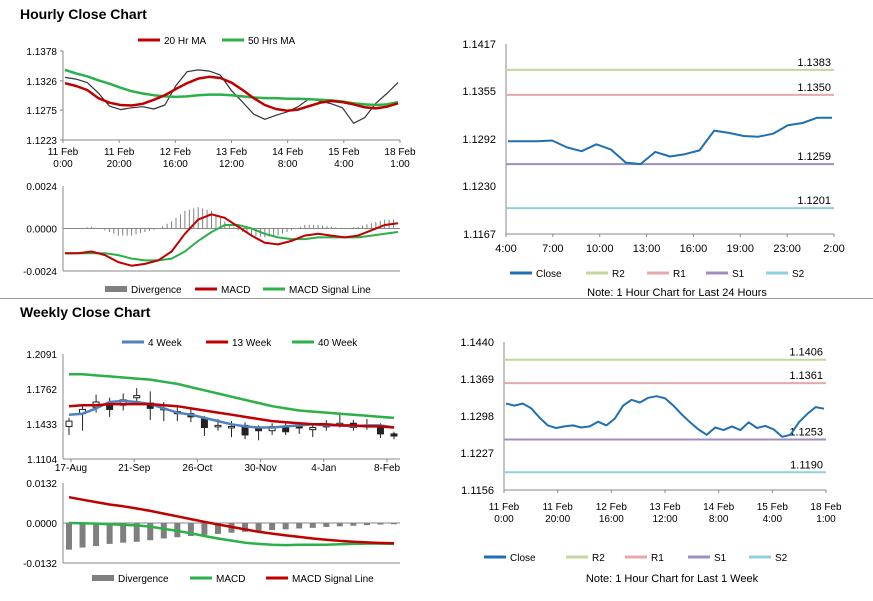  Describe the element at coordinates (806, 465) in the screenshot. I see `weekly-levels-level-label: 1.1190` at that location.